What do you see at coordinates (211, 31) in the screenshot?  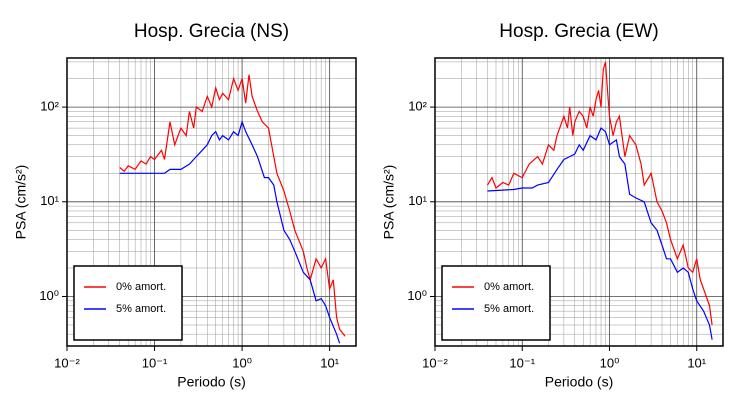 I see `chart-title: Hosp. Grecia (NS)` at bounding box center [211, 31].